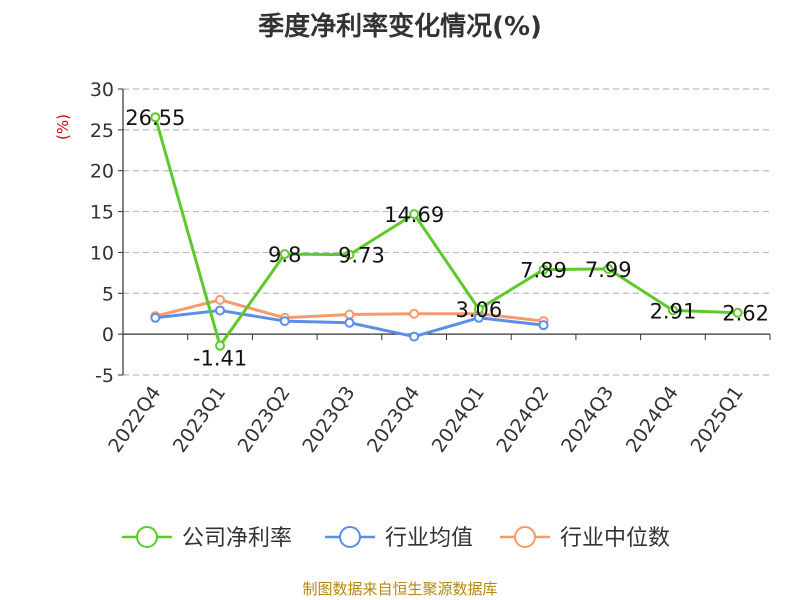 This screenshot has width=800, height=600. I want to click on y-tick-label: 30, so click(102, 90).